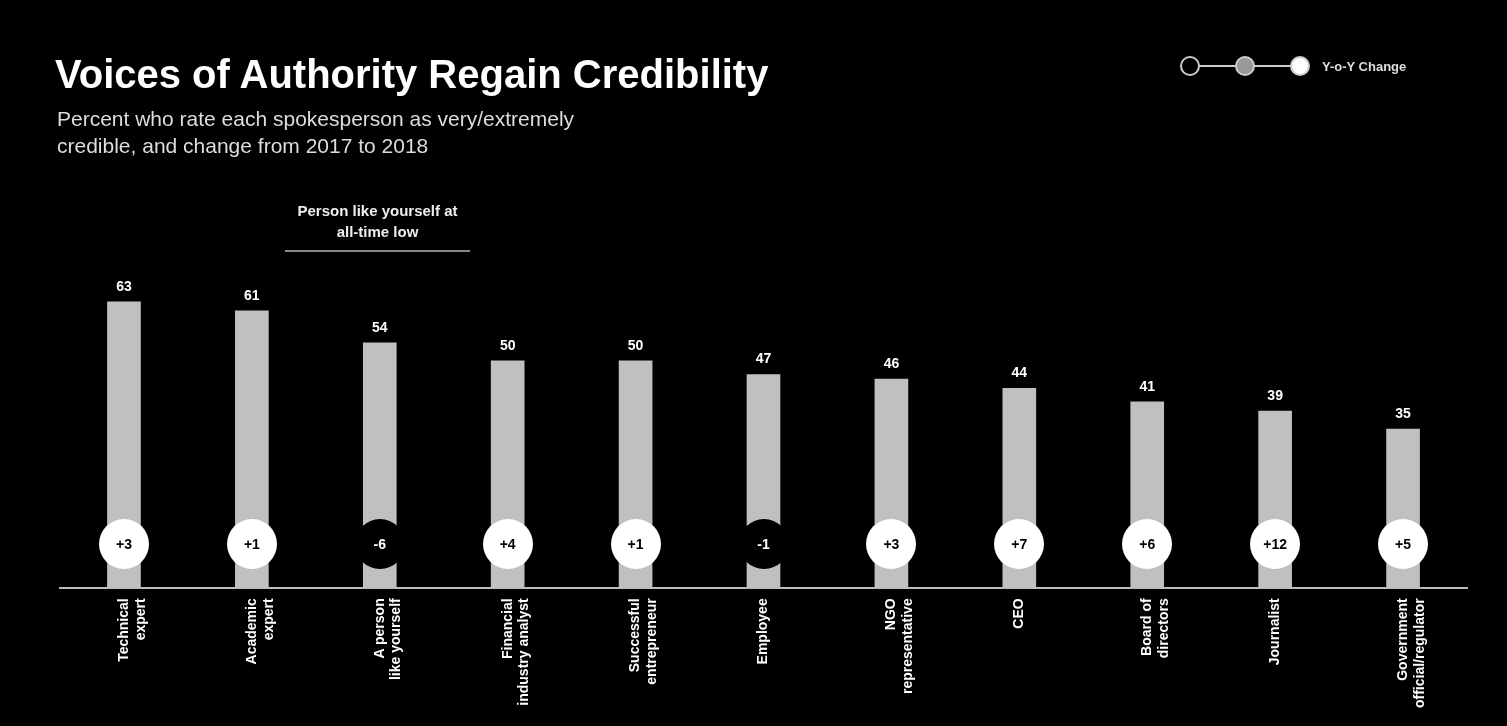 Image resolution: width=1507 pixels, height=726 pixels. What do you see at coordinates (259, 631) in the screenshot?
I see `x-tick-label: Academic expert` at bounding box center [259, 631].